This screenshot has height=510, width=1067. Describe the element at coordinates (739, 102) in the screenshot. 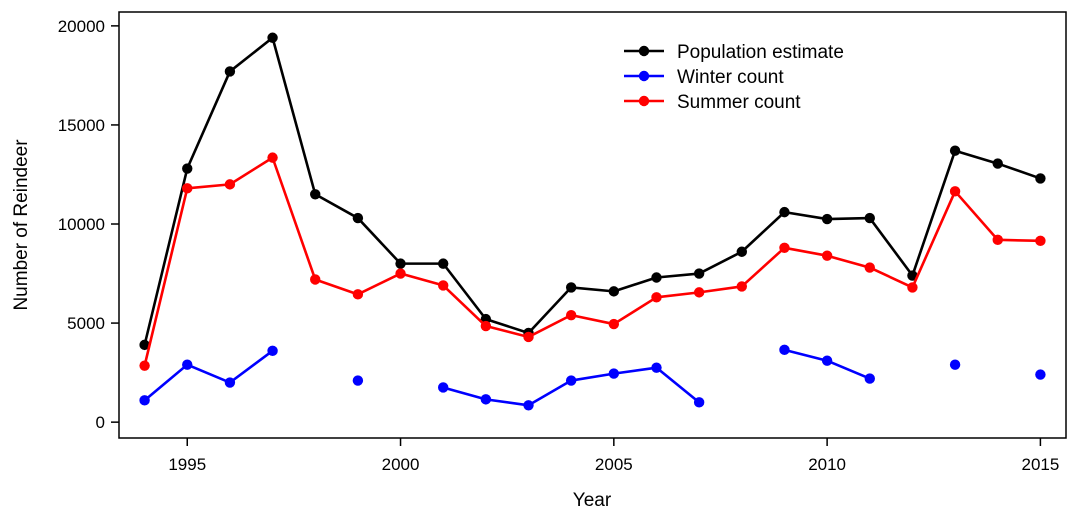

I see `legend-label: Summer count` at that location.